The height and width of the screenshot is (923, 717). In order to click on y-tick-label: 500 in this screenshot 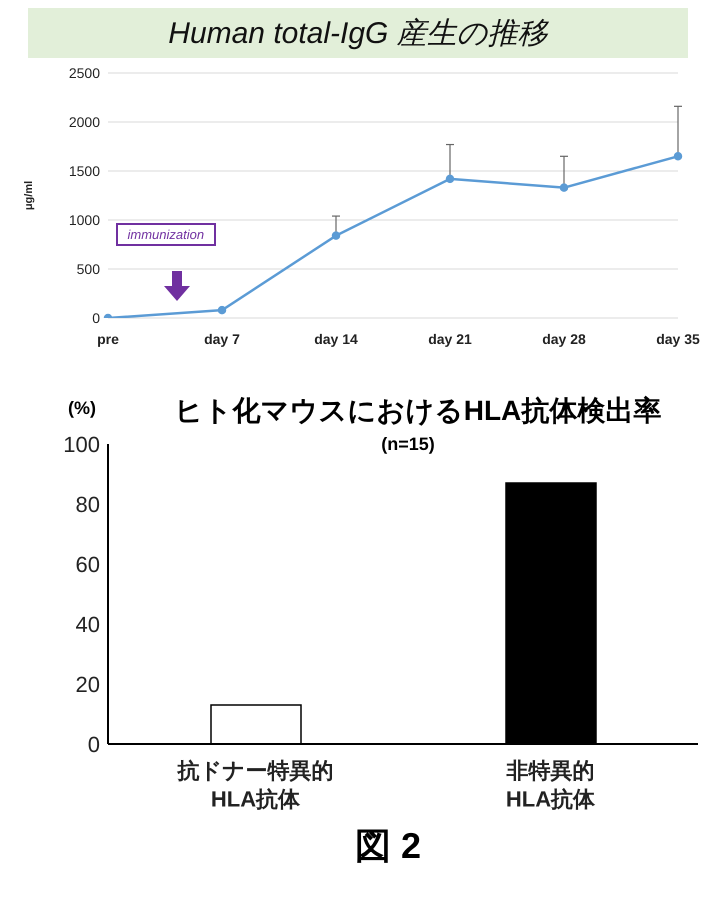, I will do `click(88, 268)`.